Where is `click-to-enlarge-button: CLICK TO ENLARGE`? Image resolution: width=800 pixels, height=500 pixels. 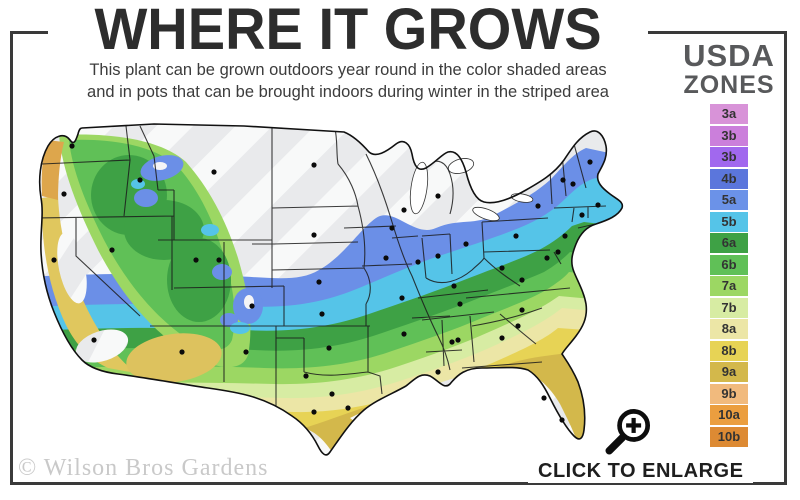
click-to-enlarge-button: CLICK TO ENLARGE is located at coordinates (641, 471).